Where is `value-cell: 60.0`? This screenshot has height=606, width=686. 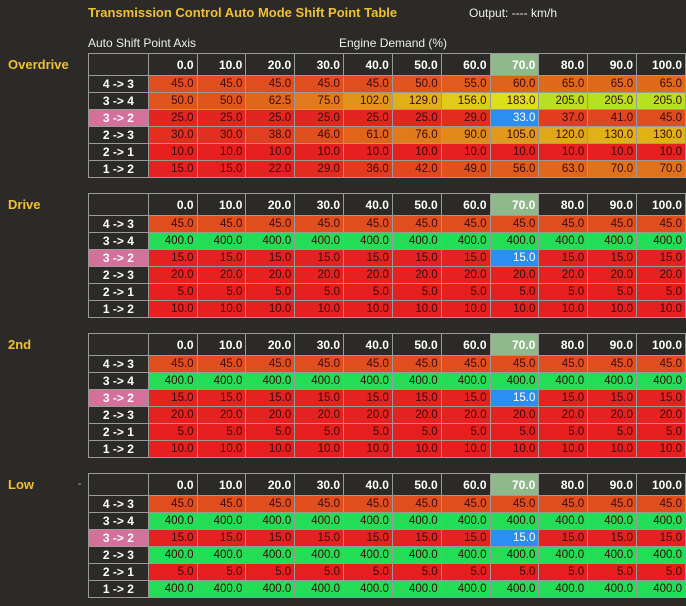 value-cell: 60.0 is located at coordinates (514, 84).